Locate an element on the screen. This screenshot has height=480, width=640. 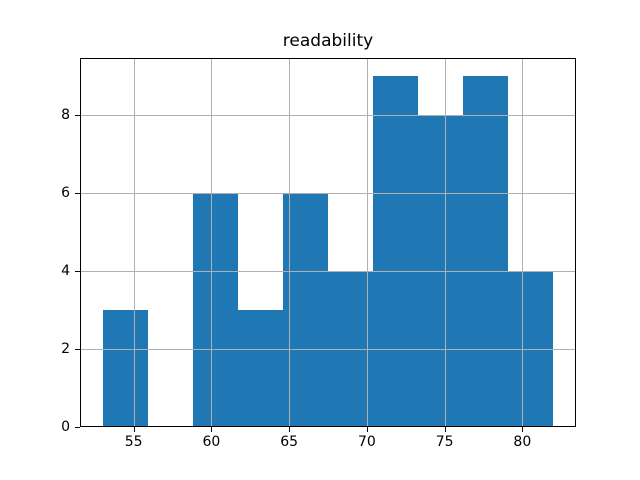
chart-title: readability is located at coordinates (328, 41).